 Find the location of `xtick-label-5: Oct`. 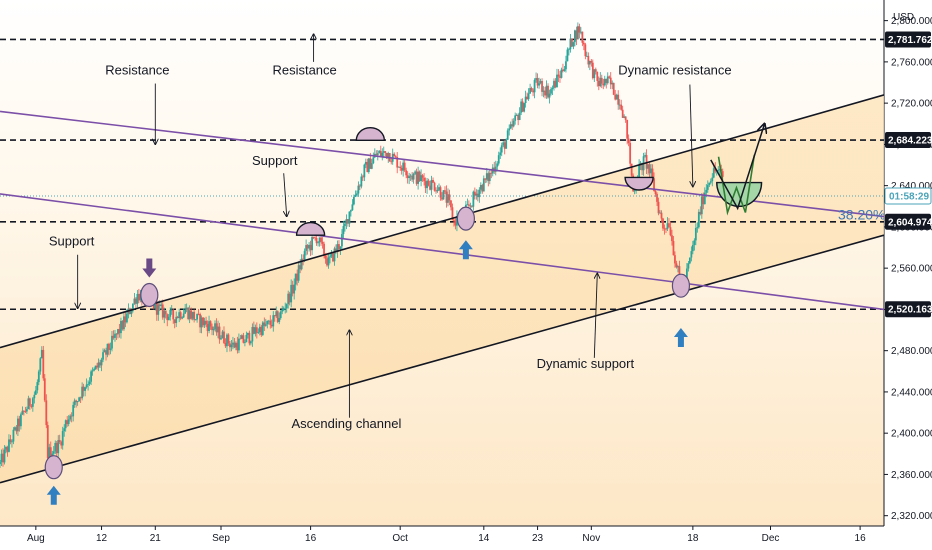

xtick-label-5: Oct is located at coordinates (400, 538).